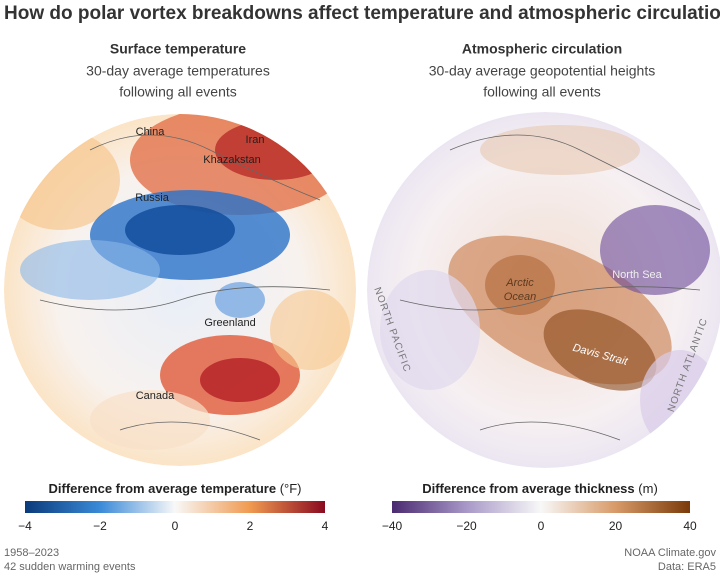  Describe the element at coordinates (151, 132) in the screenshot. I see `map-label: China` at that location.